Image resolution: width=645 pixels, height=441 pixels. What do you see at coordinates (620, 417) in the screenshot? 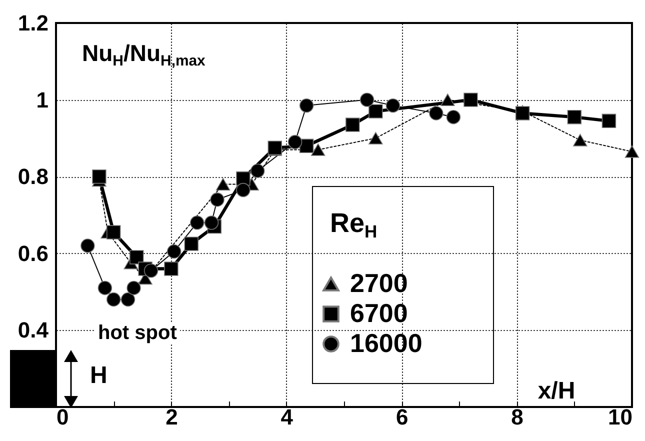
I see `x-tick-label: 10` at bounding box center [620, 417].